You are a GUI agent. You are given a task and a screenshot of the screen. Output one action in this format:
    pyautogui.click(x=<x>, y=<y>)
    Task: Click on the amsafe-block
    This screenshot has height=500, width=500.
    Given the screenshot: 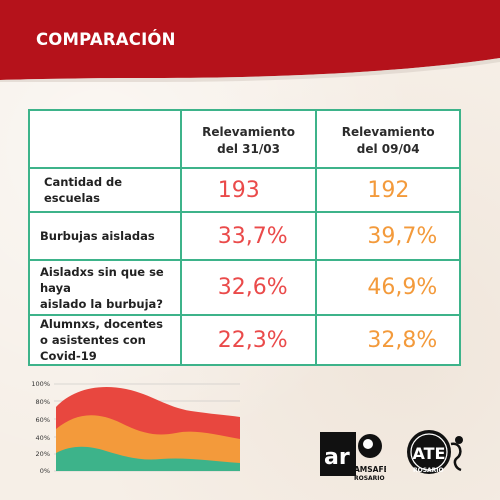 What is the action you would take?
    pyautogui.click(x=338, y=454)
    